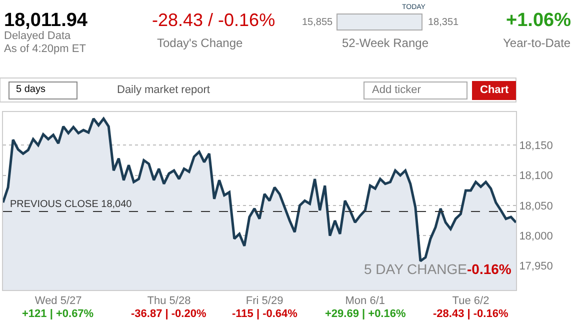 Image resolution: width=575 pixels, height=325 pixels. What do you see at coordinates (415, 269) in the screenshot?
I see `annotation: 5 DAY CHANGE` at bounding box center [415, 269].